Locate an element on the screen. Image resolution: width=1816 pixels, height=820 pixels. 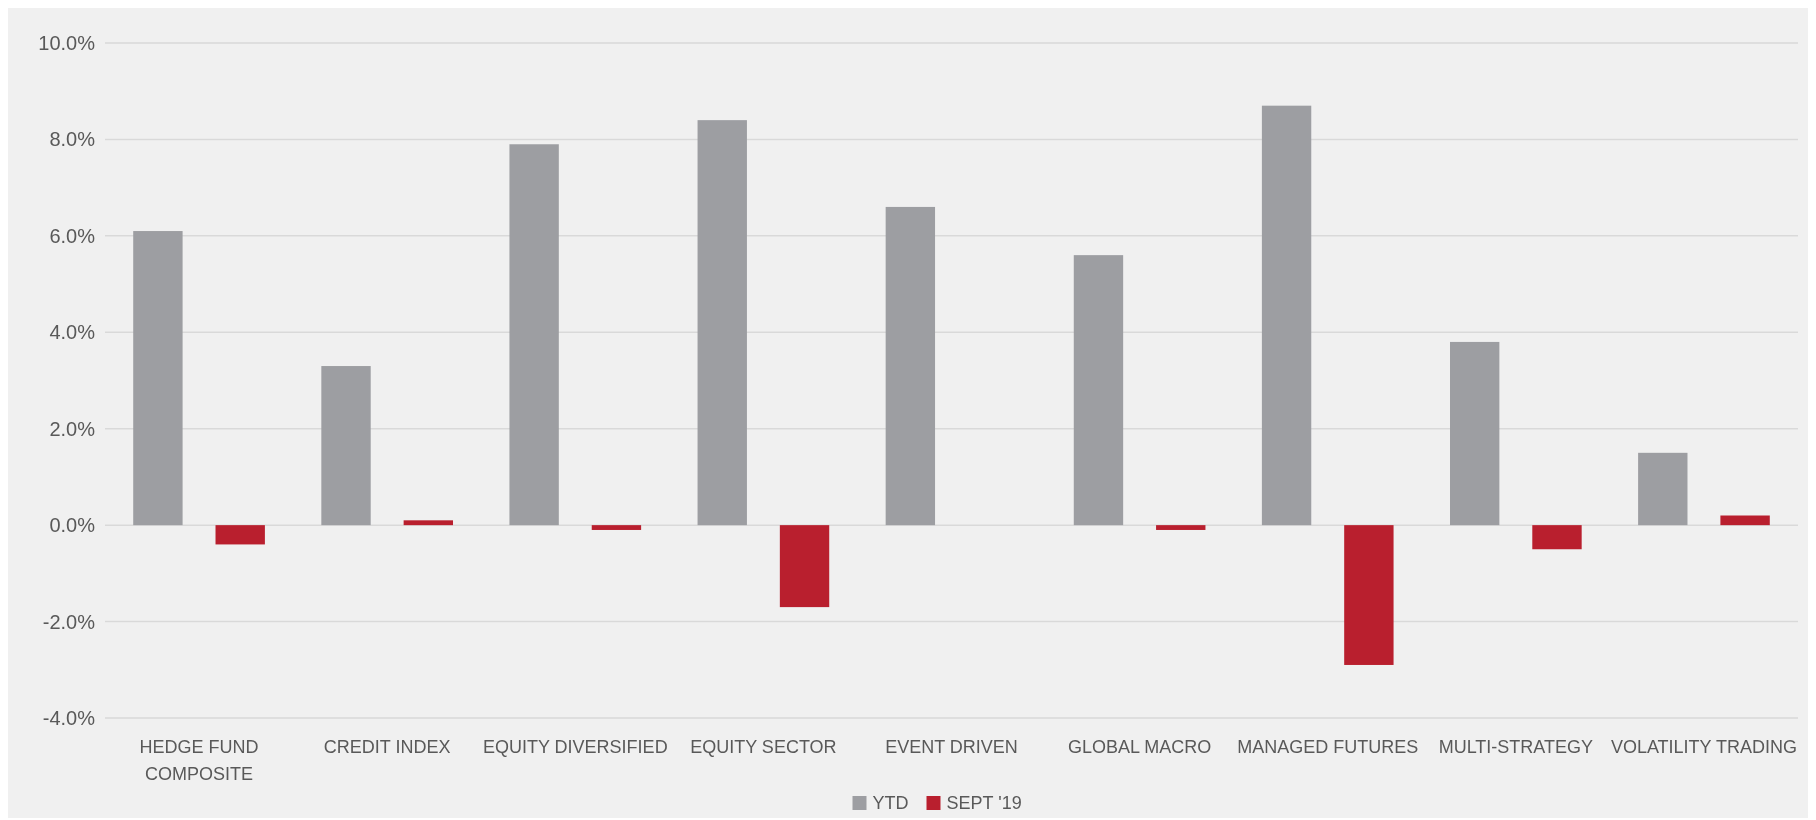
x-tick-label: EVENT DRIVEN is located at coordinates (951, 747).